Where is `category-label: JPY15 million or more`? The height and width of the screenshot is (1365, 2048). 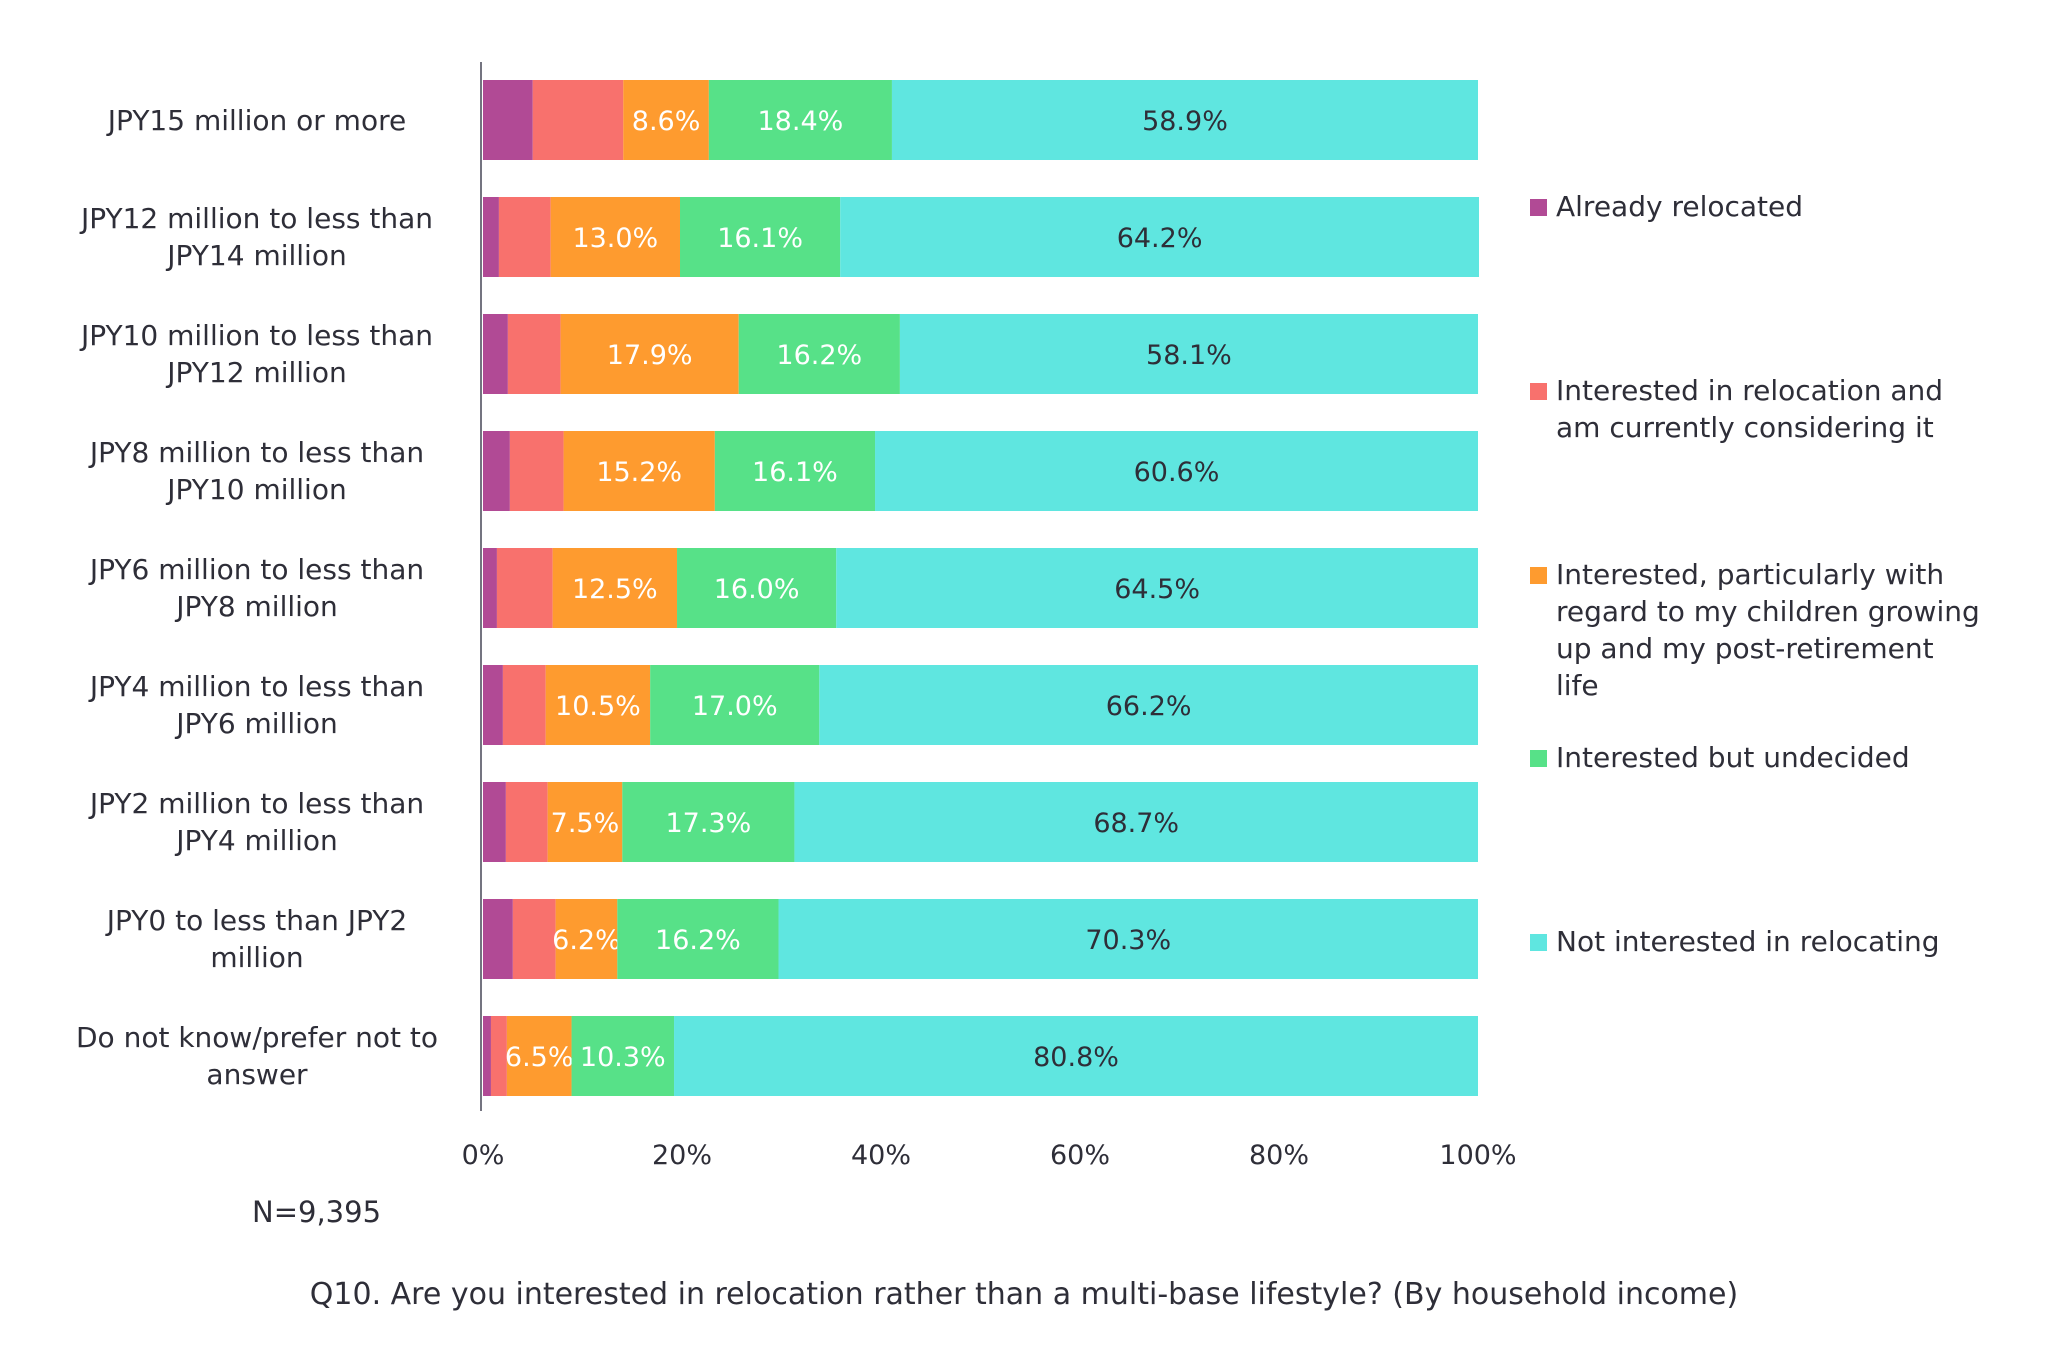 category-label: JPY15 million or more is located at coordinates (257, 120).